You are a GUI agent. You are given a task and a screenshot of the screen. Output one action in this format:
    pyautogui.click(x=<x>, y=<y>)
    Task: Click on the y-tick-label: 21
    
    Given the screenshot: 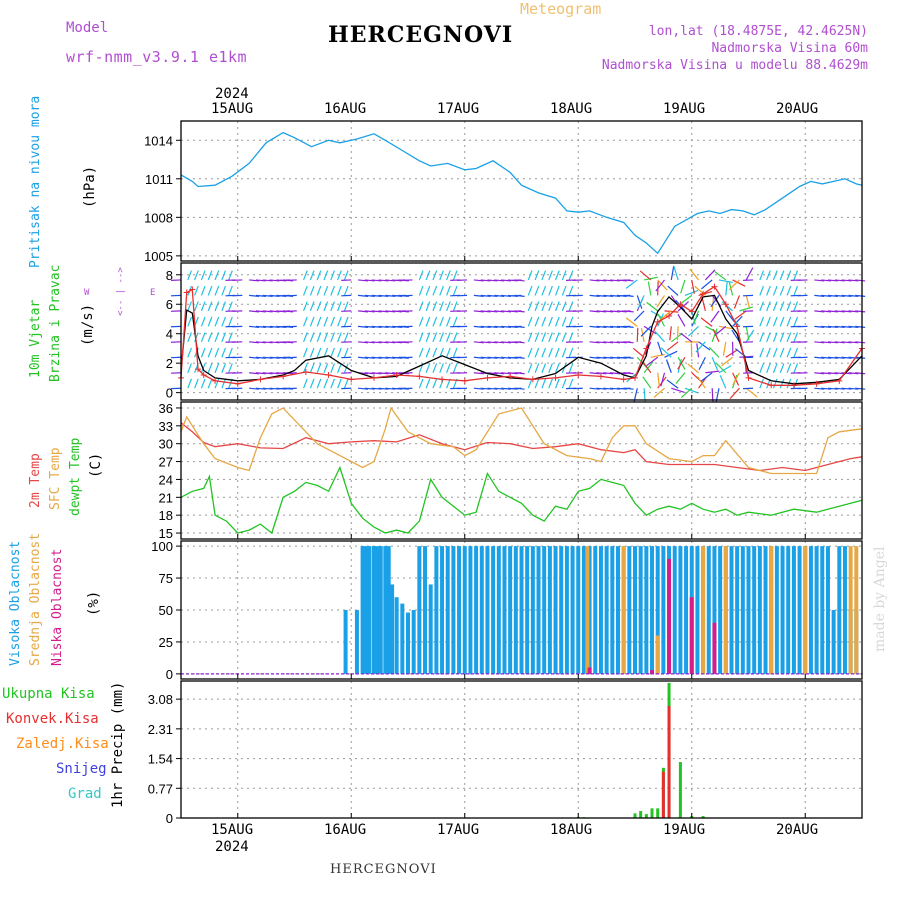 What is the action you would take?
    pyautogui.click(x=166, y=497)
    